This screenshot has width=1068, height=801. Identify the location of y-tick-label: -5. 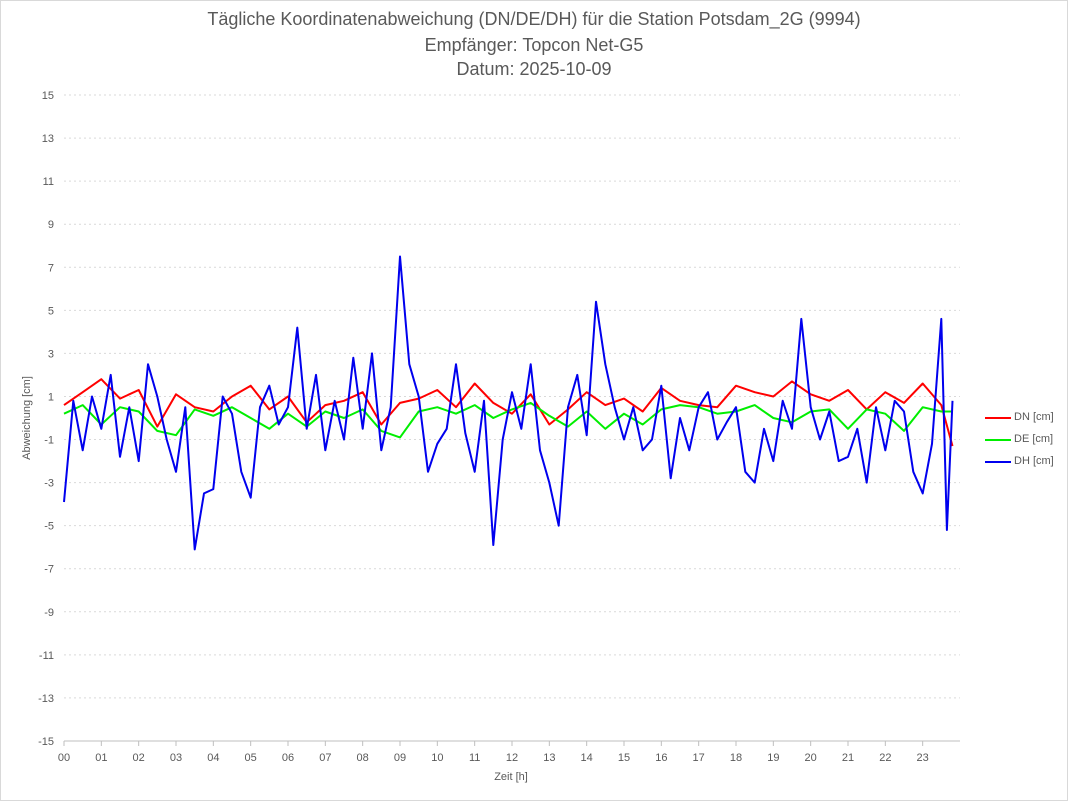
(49, 527).